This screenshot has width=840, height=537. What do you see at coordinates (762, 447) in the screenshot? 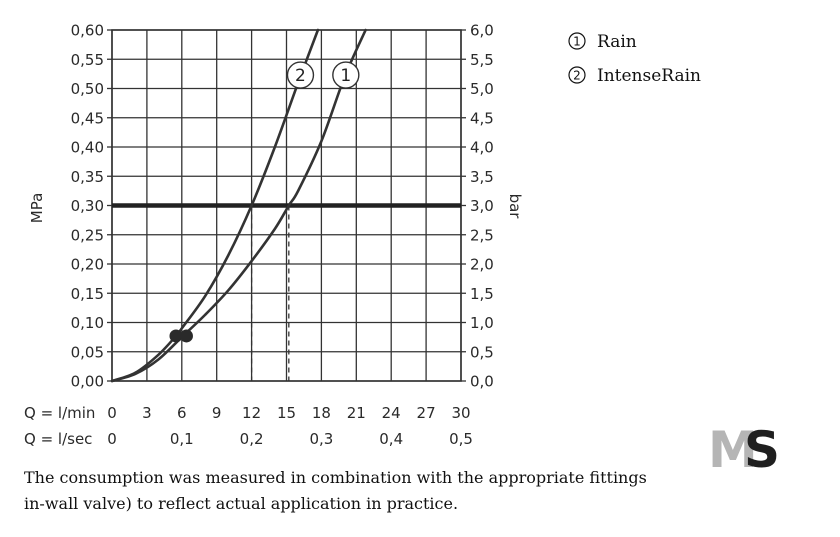
I see `logo-letter-s: S` at bounding box center [762, 447].